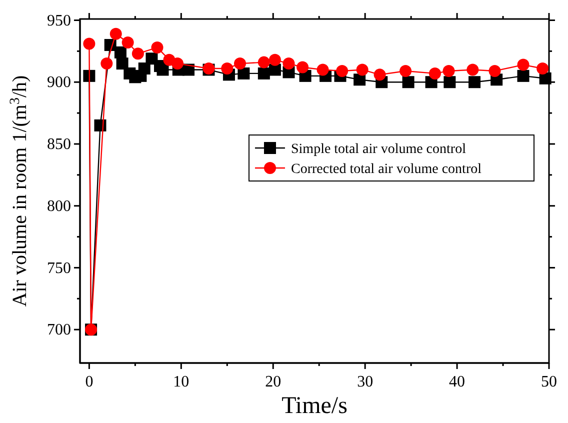 The height and width of the screenshot is (423, 568). I want to click on y-tick-label: 850, so click(59, 145).